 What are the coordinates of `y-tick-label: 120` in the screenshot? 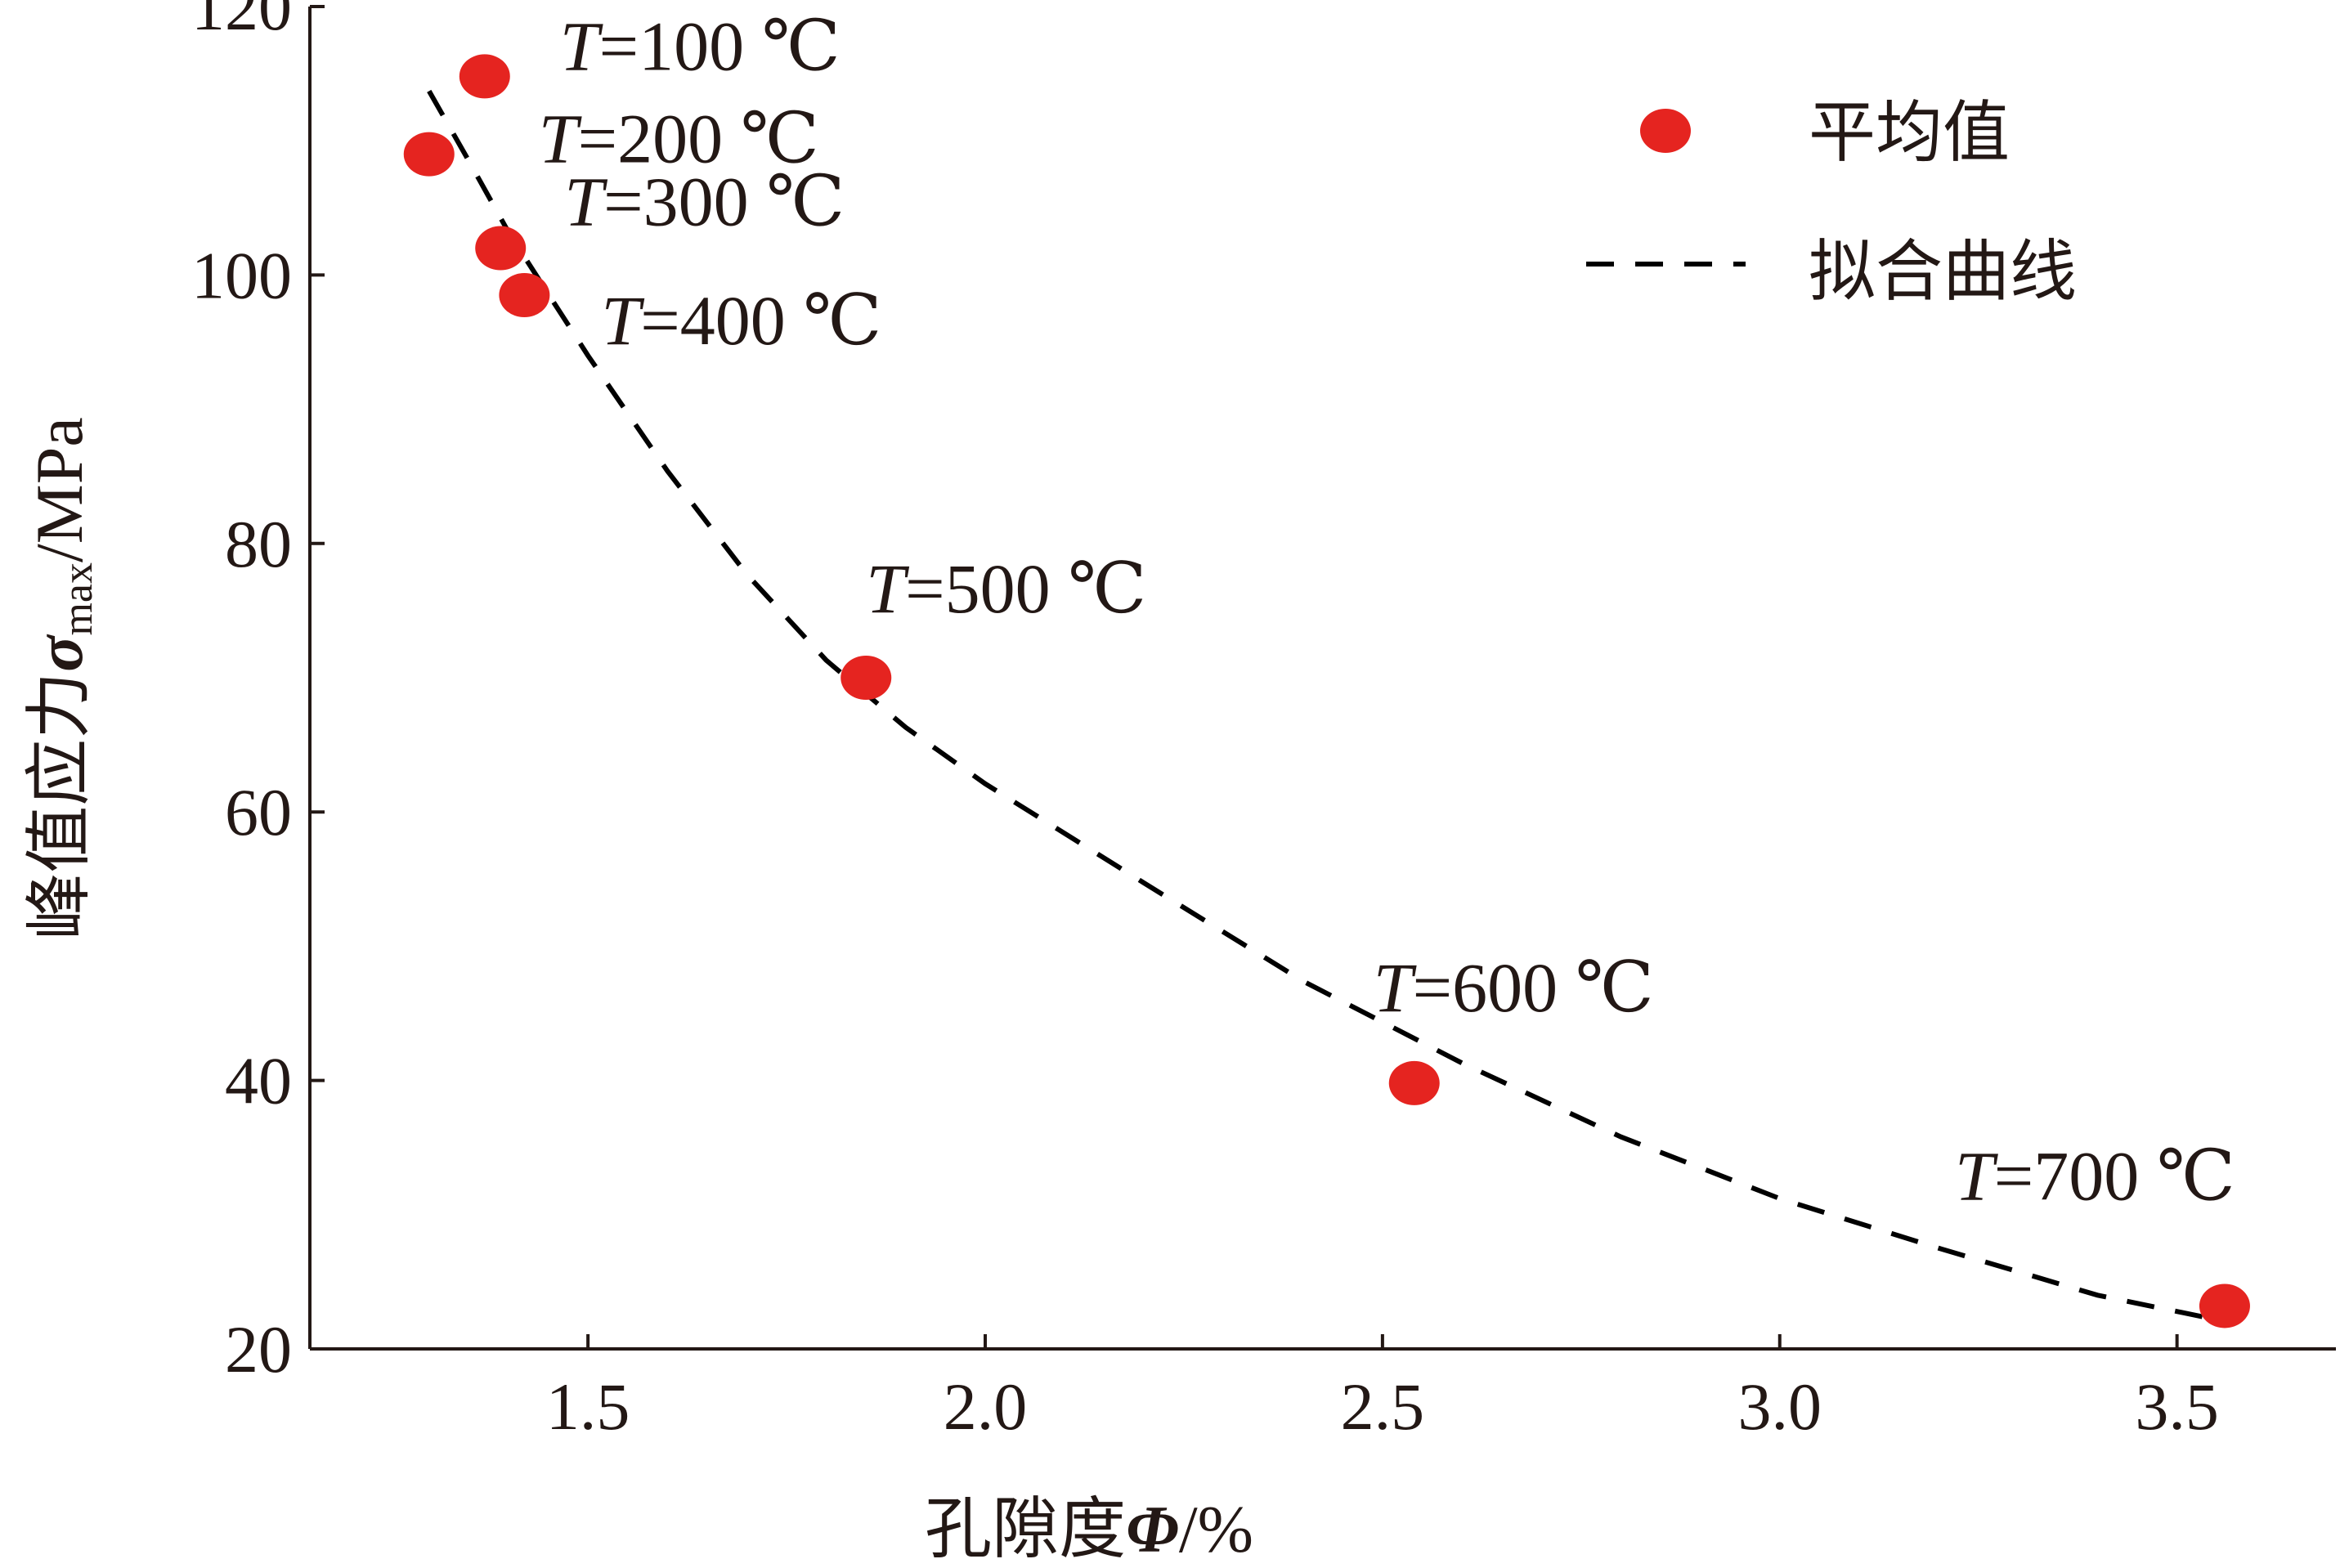 It's located at (242, 22).